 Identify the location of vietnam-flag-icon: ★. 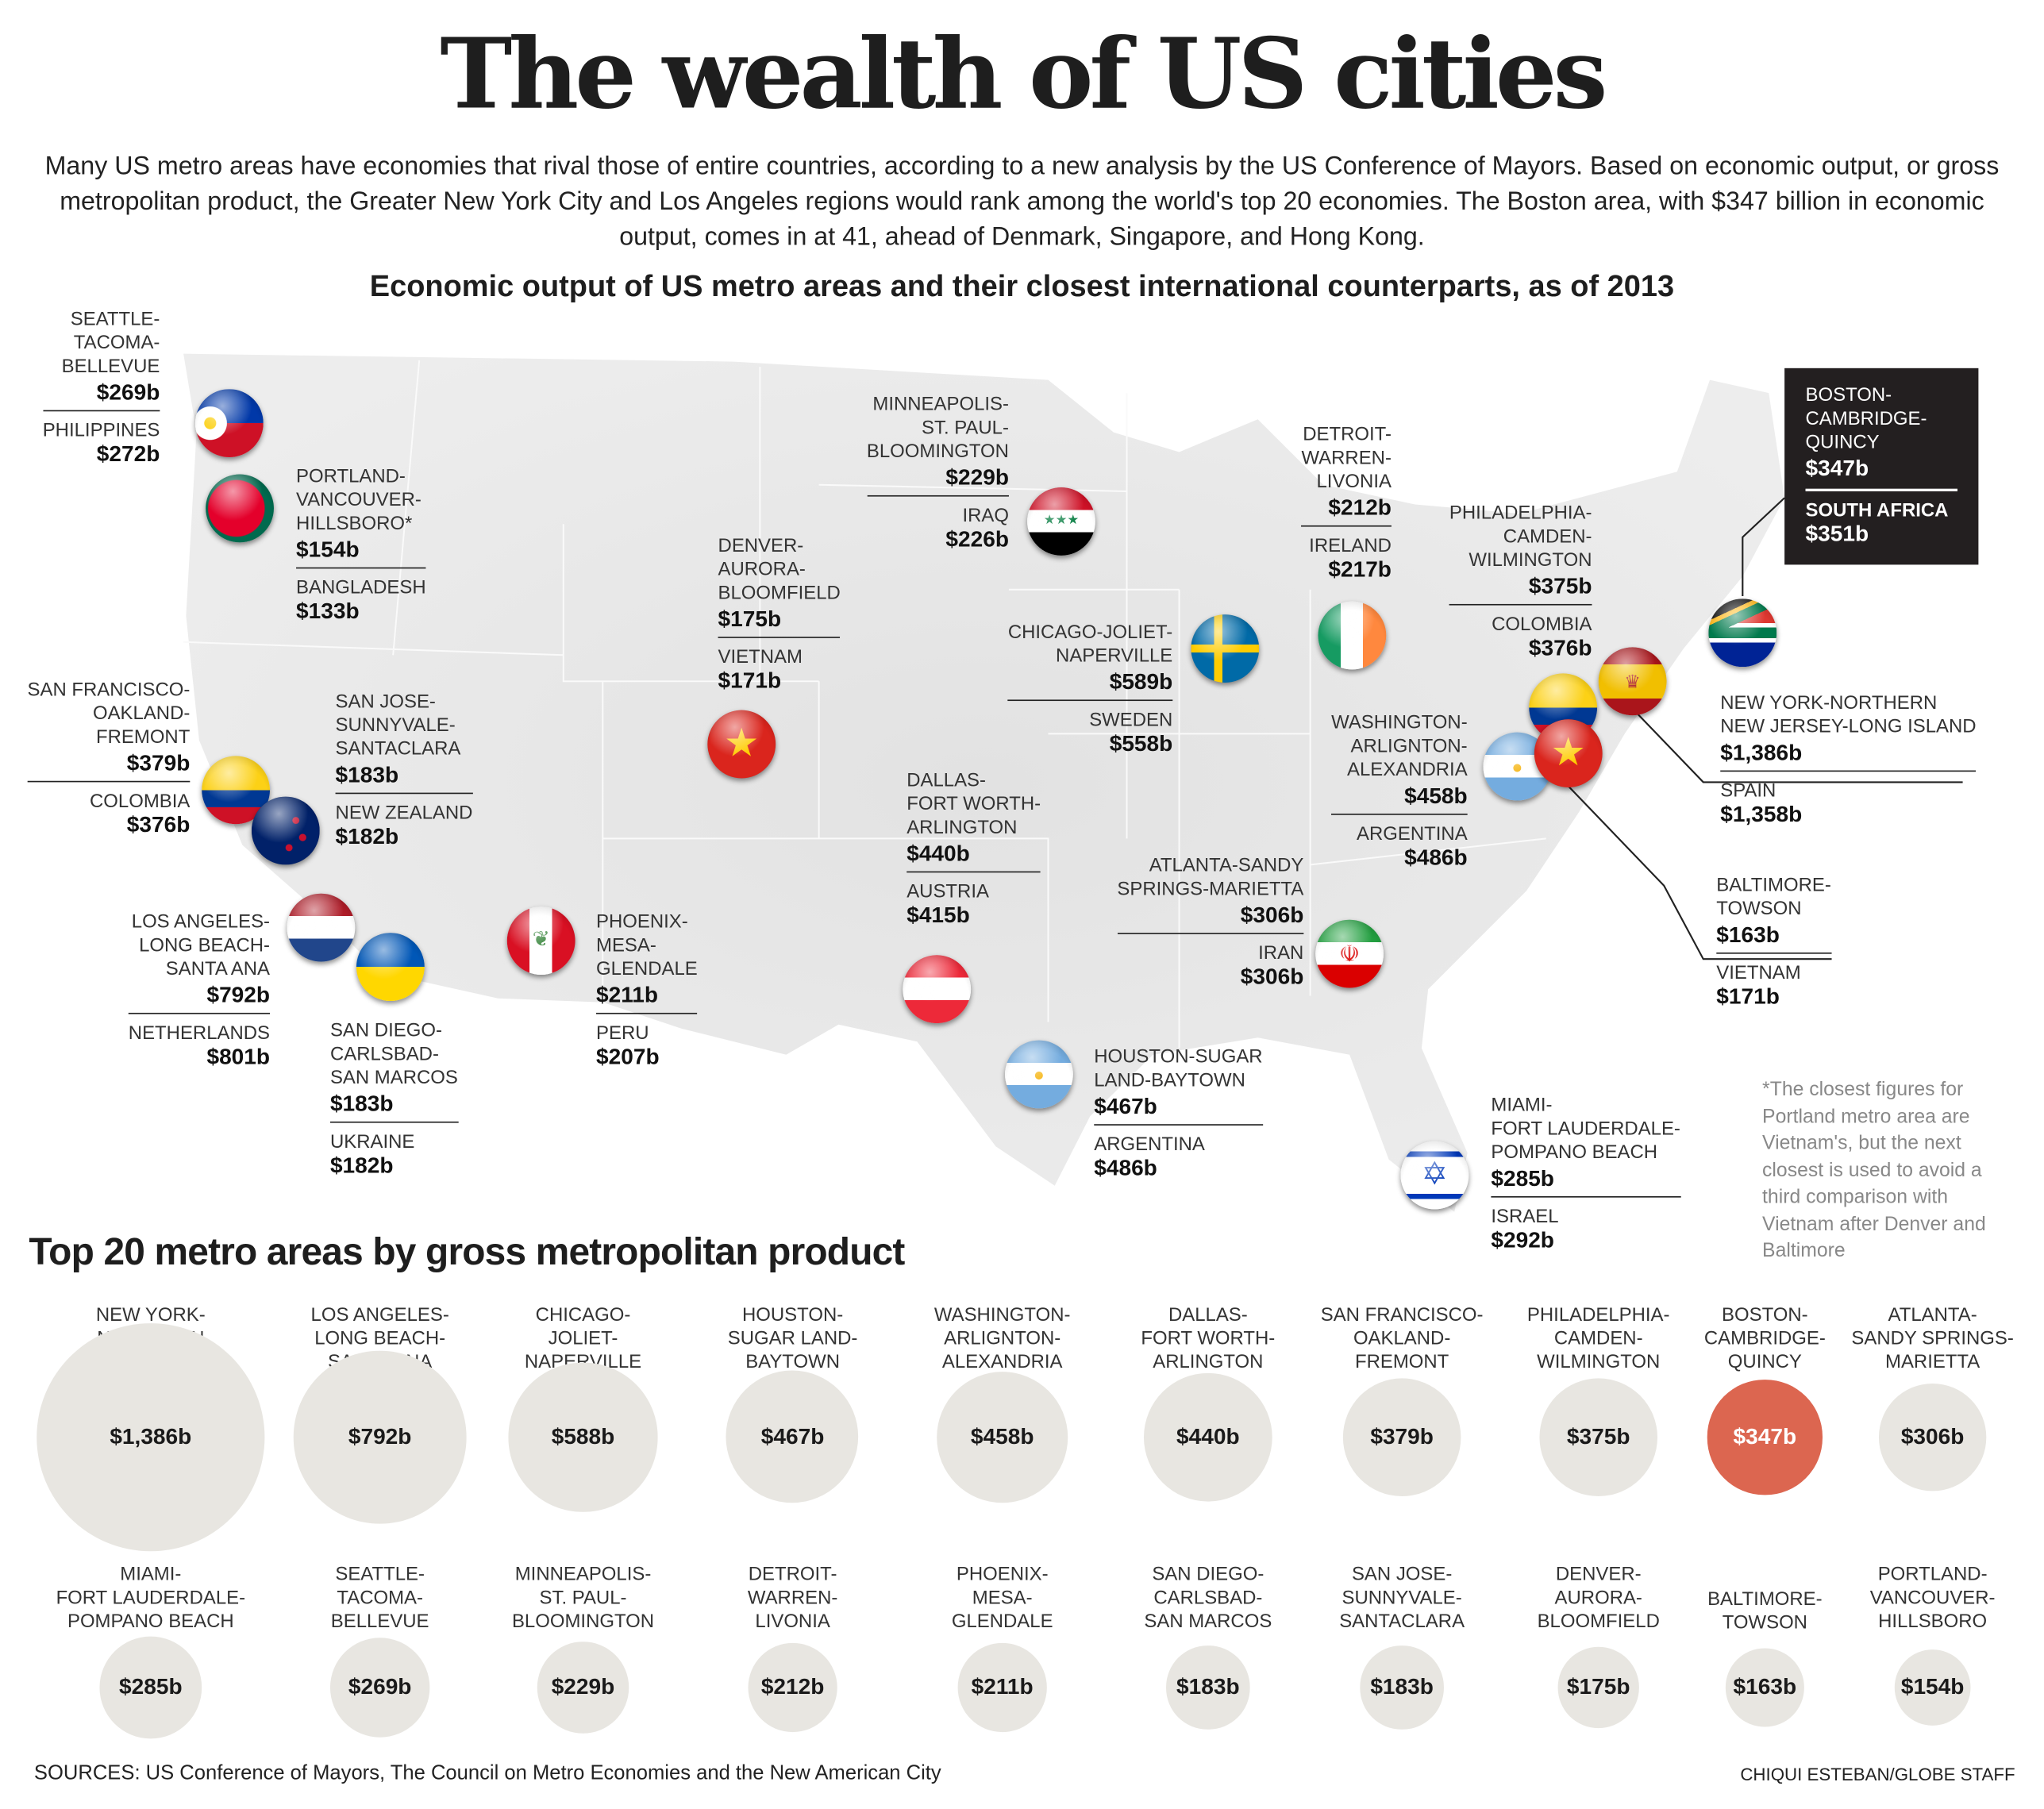
(741, 744).